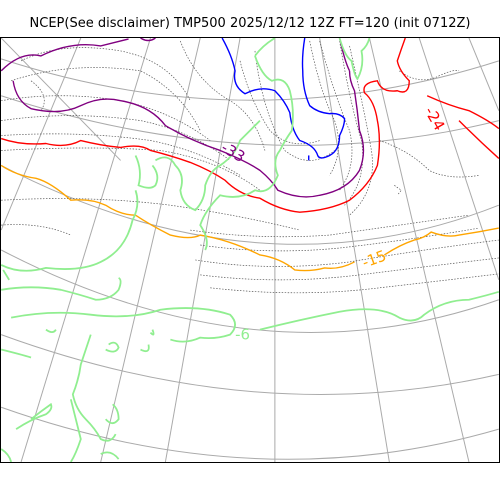 The width and height of the screenshot is (500, 500). I want to click on contour-label-minus15: -15, so click(374, 258).